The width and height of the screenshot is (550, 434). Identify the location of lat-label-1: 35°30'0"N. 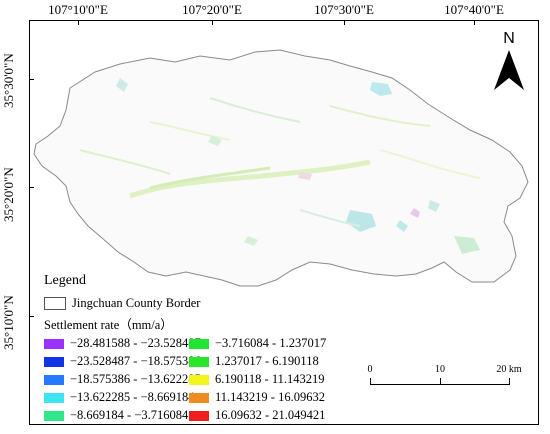
(8, 80).